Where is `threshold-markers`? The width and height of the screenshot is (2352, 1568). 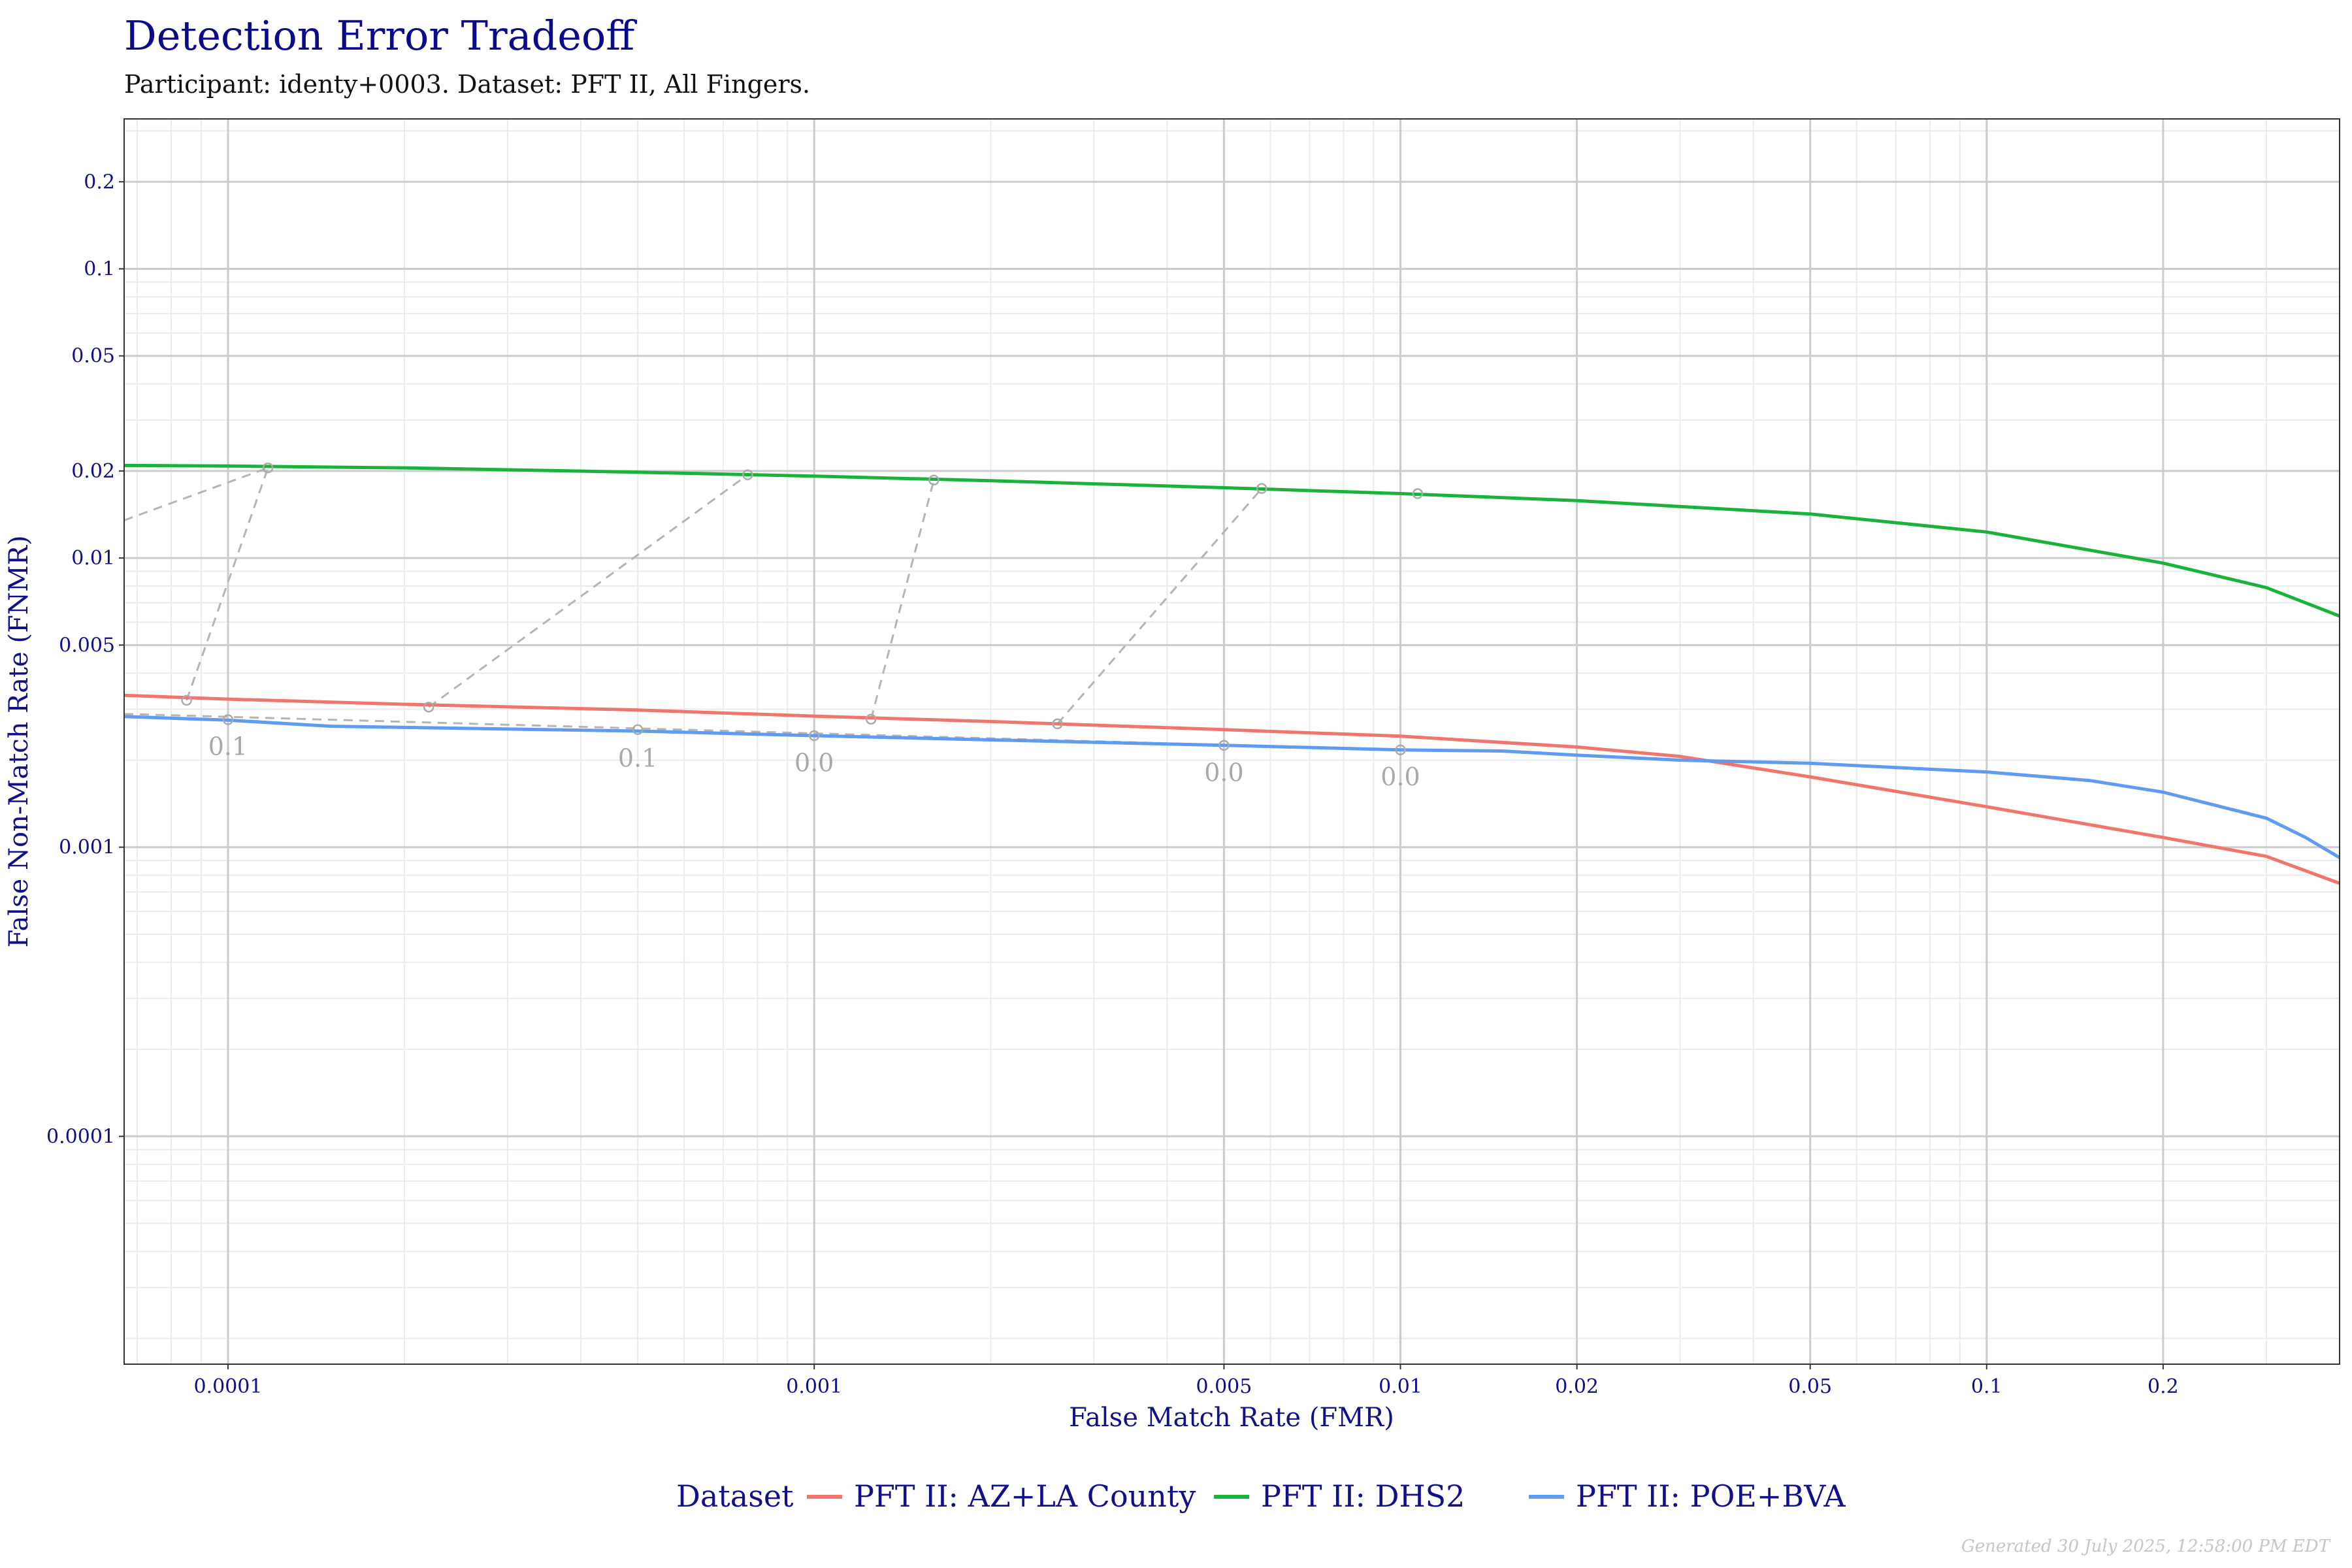
threshold-markers is located at coordinates (802, 609).